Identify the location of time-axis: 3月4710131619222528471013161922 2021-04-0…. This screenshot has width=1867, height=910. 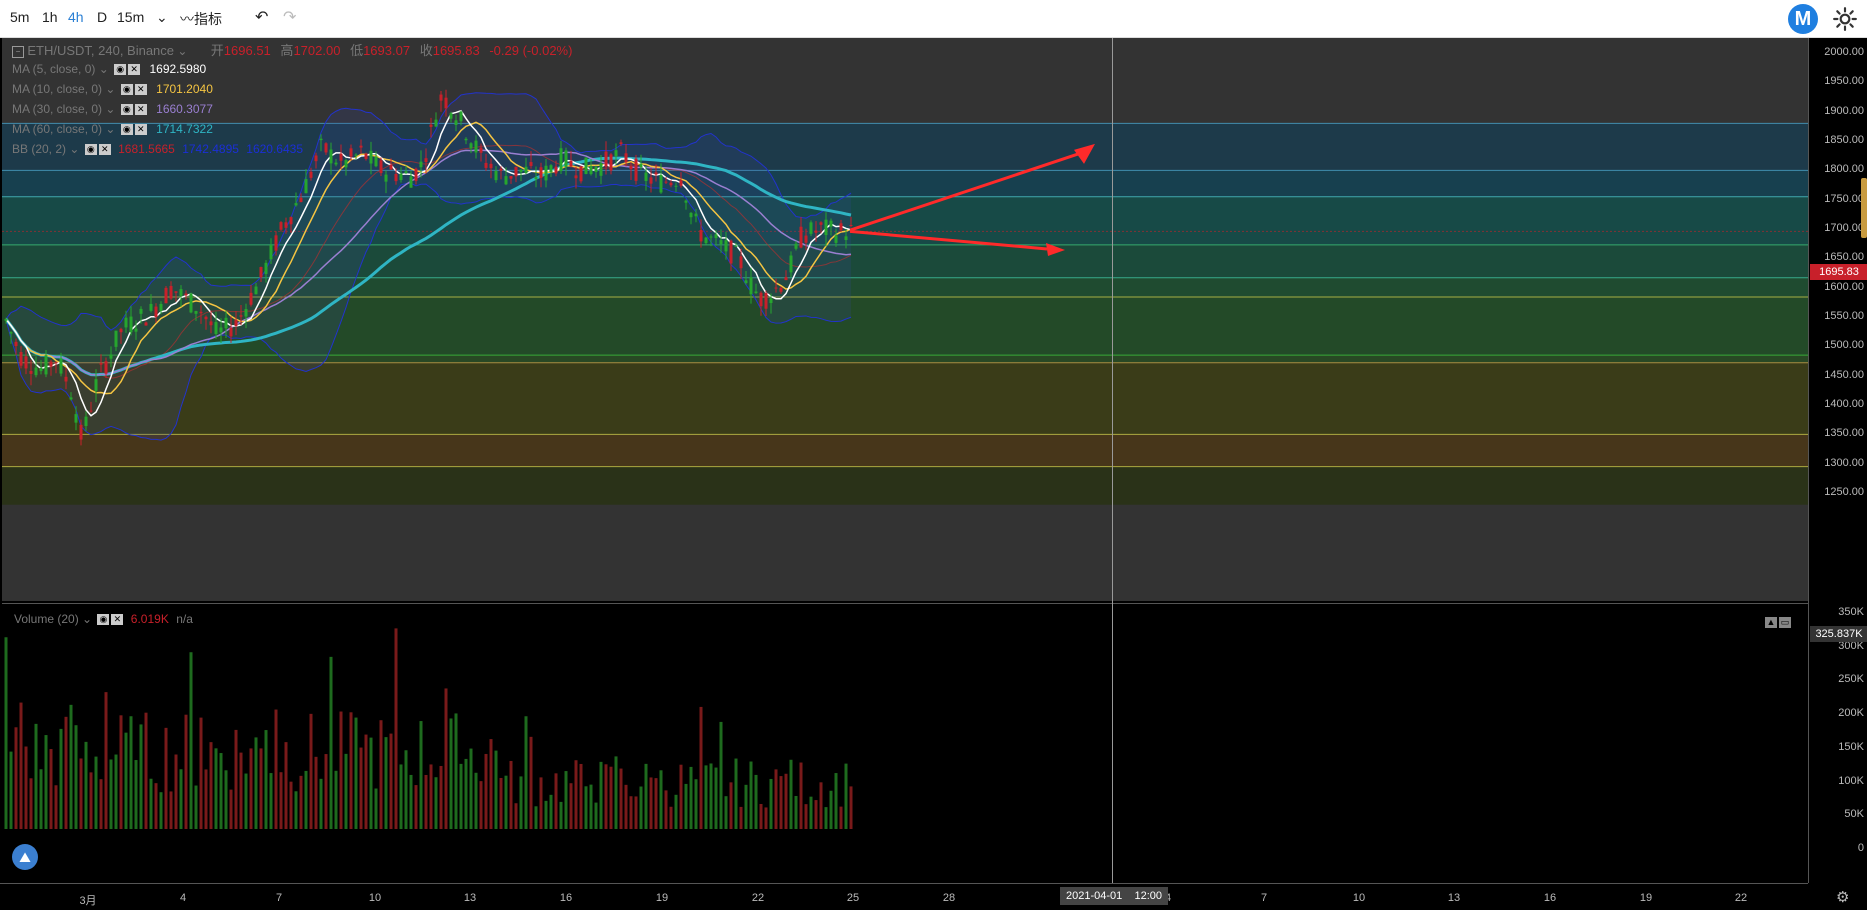
(924, 896).